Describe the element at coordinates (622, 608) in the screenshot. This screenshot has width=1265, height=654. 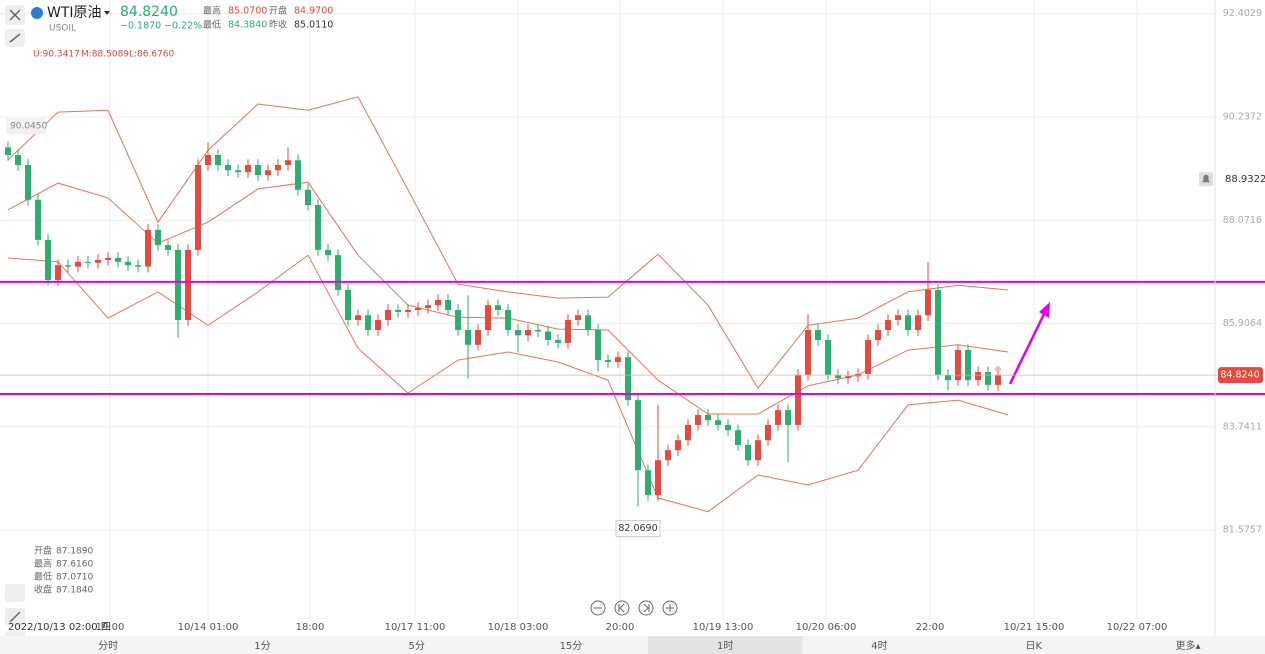
I see `first` at that location.